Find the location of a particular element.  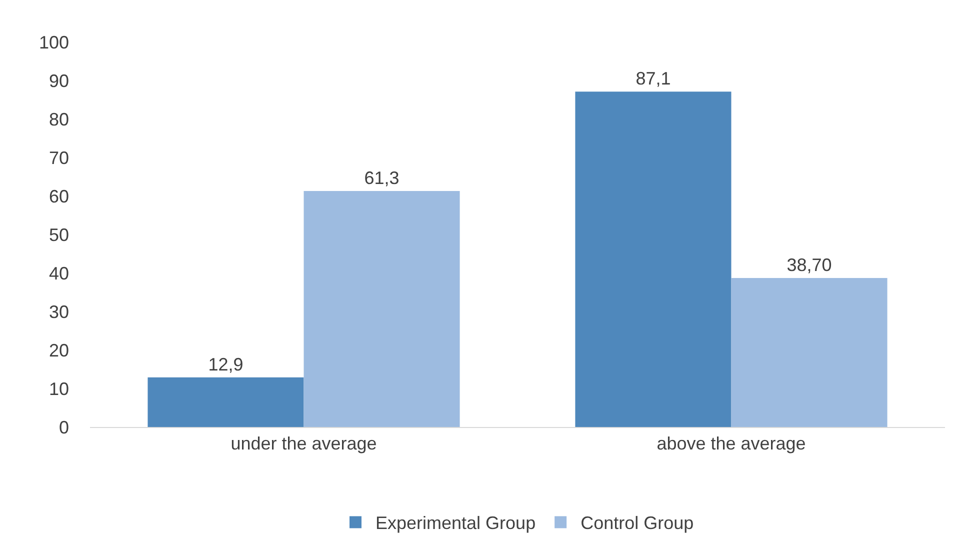

y-tick-label: 90 is located at coordinates (58, 80).